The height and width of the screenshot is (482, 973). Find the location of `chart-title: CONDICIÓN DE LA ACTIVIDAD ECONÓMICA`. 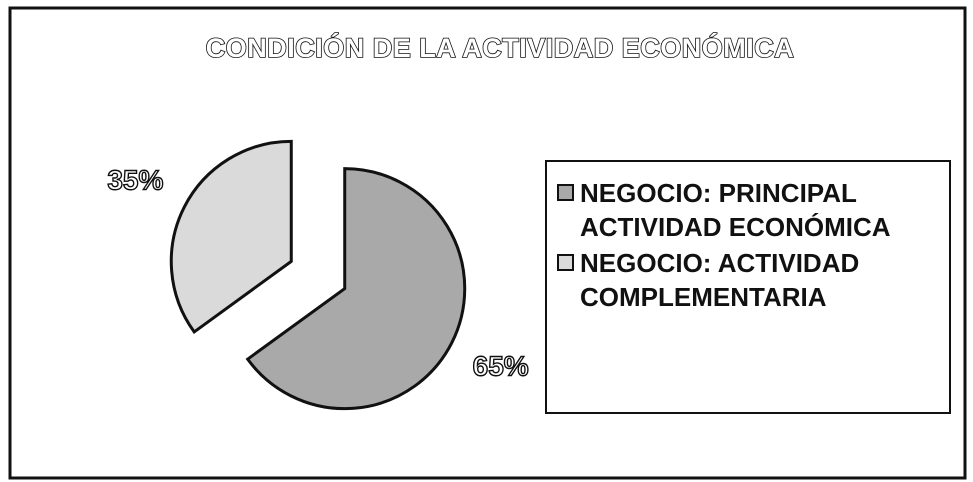

chart-title: CONDICIÓN DE LA ACTIVIDAD ECONÓMICA is located at coordinates (500, 47).